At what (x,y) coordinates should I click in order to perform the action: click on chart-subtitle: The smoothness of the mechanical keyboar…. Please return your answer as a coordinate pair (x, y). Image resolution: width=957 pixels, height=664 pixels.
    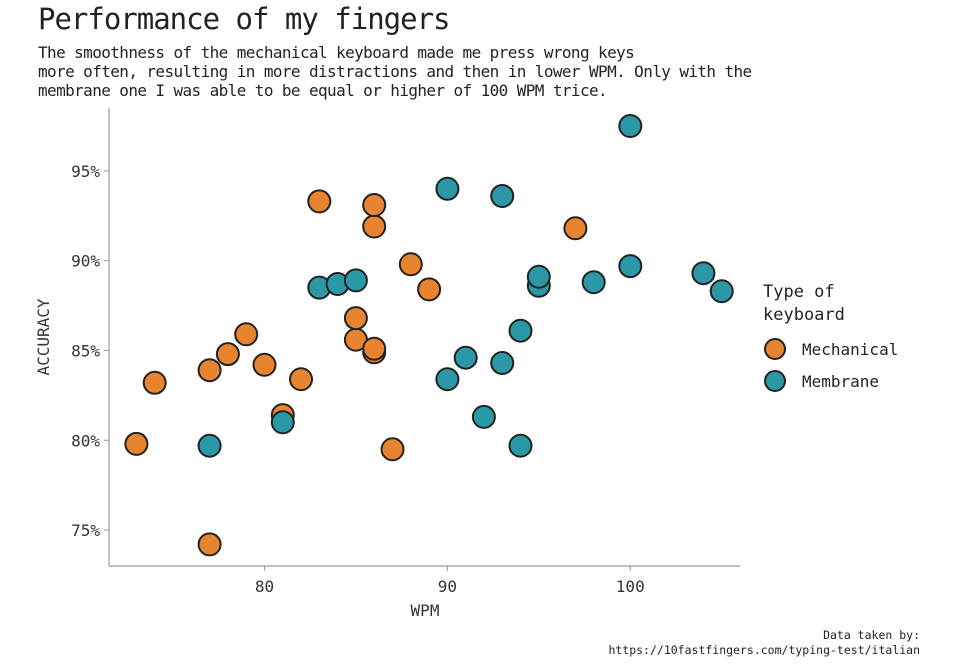
    Looking at the image, I should click on (395, 71).